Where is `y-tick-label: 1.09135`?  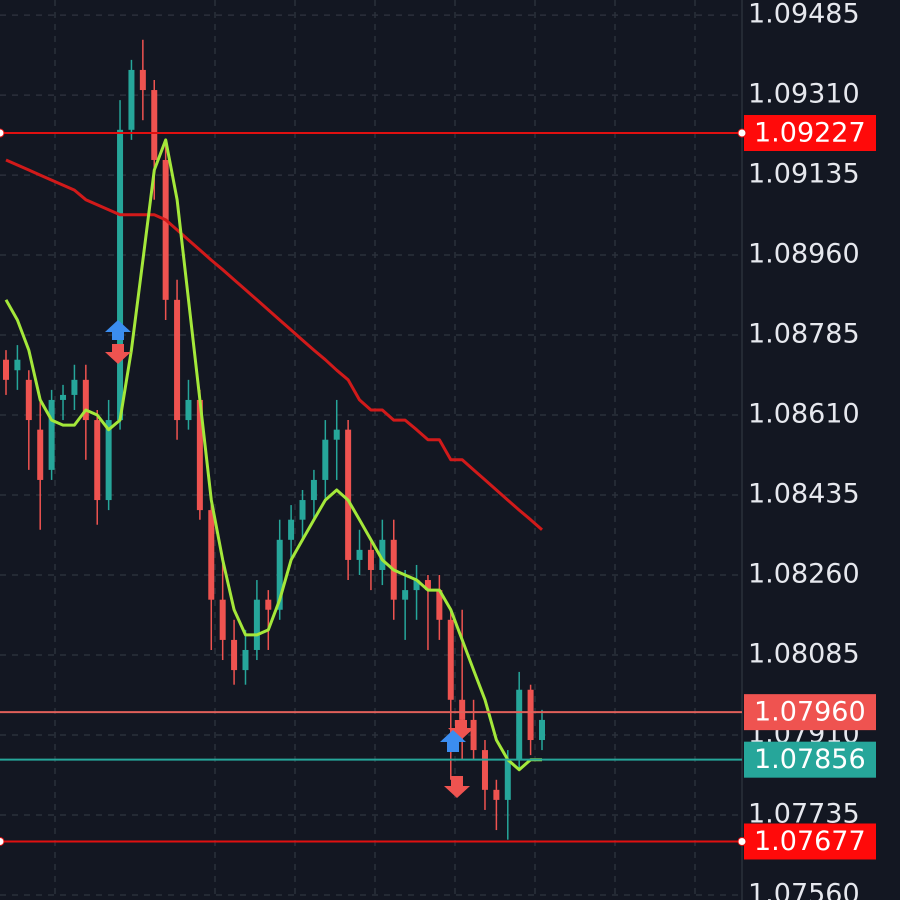
y-tick-label: 1.09135 is located at coordinates (804, 174).